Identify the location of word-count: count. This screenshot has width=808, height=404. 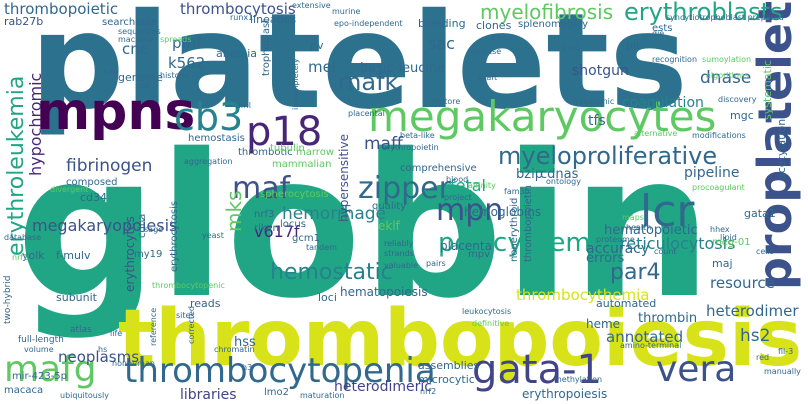
(665, 251).